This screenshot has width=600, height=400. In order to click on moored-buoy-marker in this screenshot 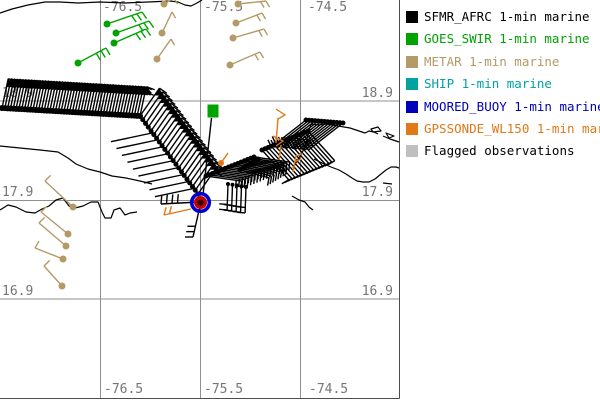, I will do `click(200, 202)`.